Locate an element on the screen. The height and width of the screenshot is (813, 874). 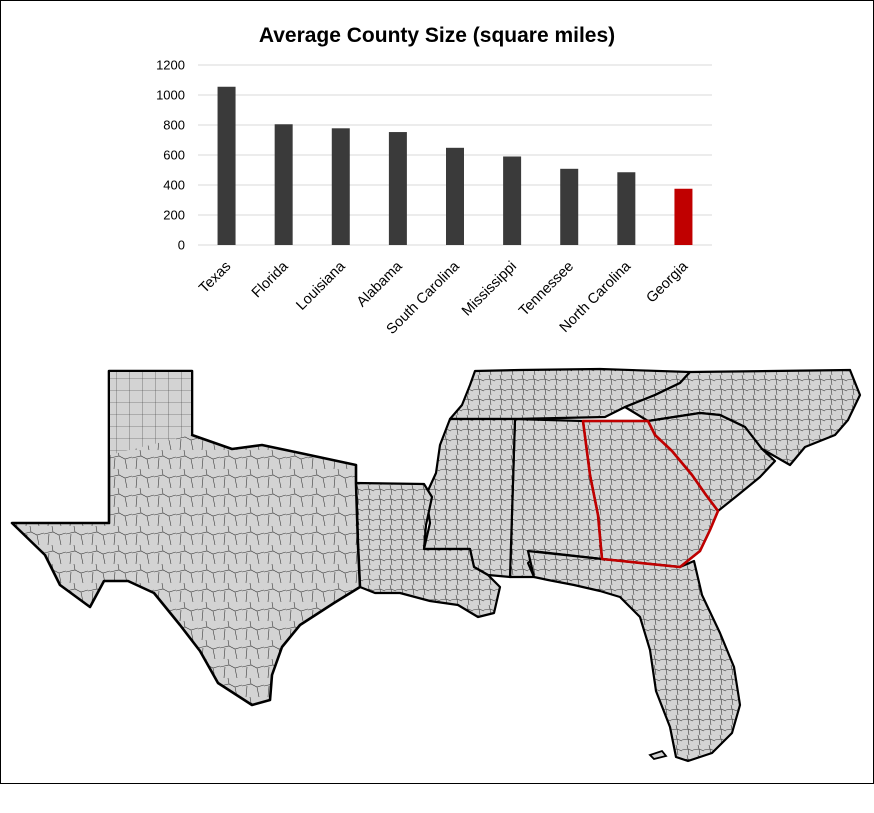
state-louisiana is located at coordinates (428, 550).